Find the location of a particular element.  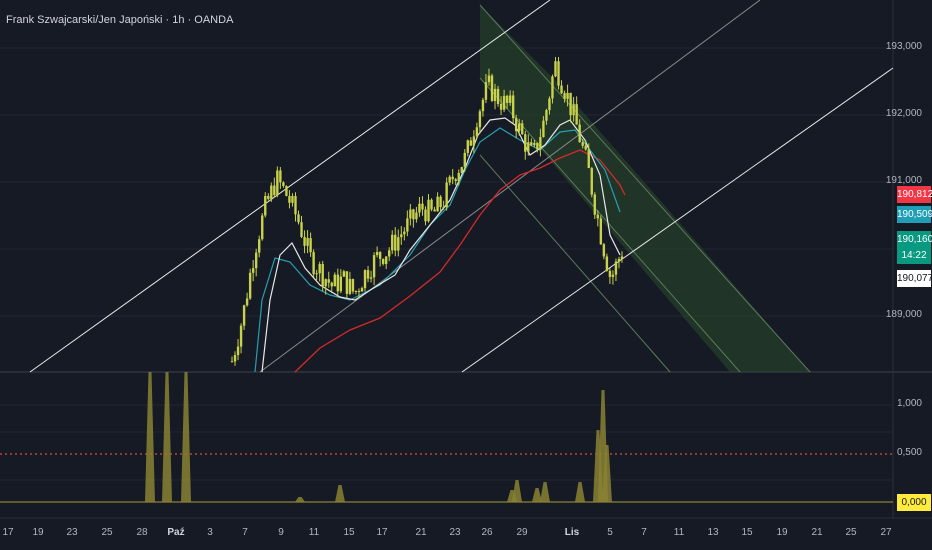

down-channel-lower is located at coordinates (575, 263).